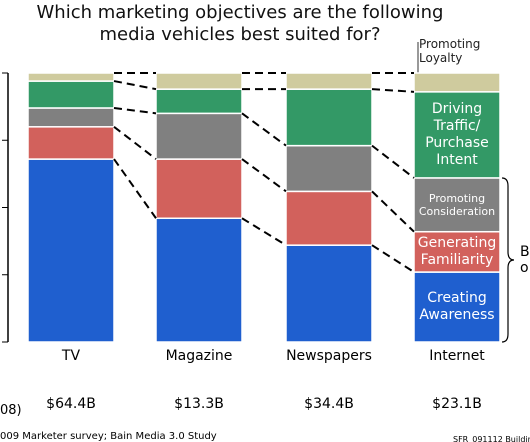  What do you see at coordinates (525, 252) in the screenshot?
I see `note: B` at bounding box center [525, 252].